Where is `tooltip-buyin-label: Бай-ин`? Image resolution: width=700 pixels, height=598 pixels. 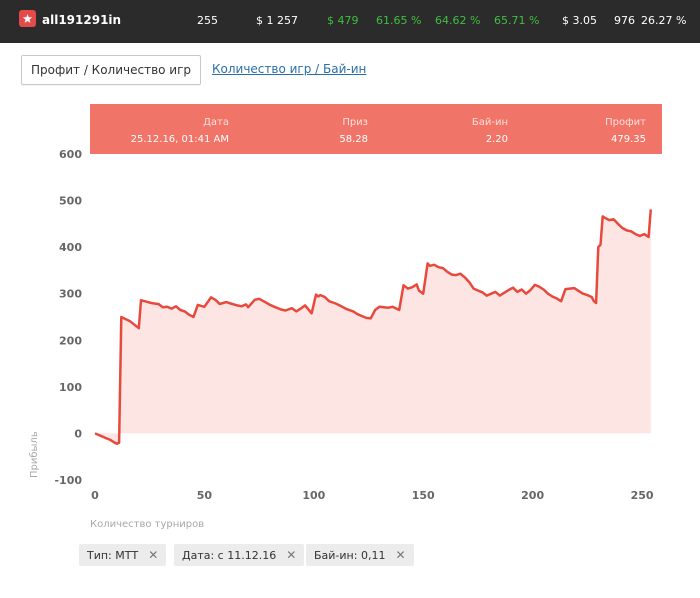
tooltip-buyin-label: Бай-ин is located at coordinates (489, 122).